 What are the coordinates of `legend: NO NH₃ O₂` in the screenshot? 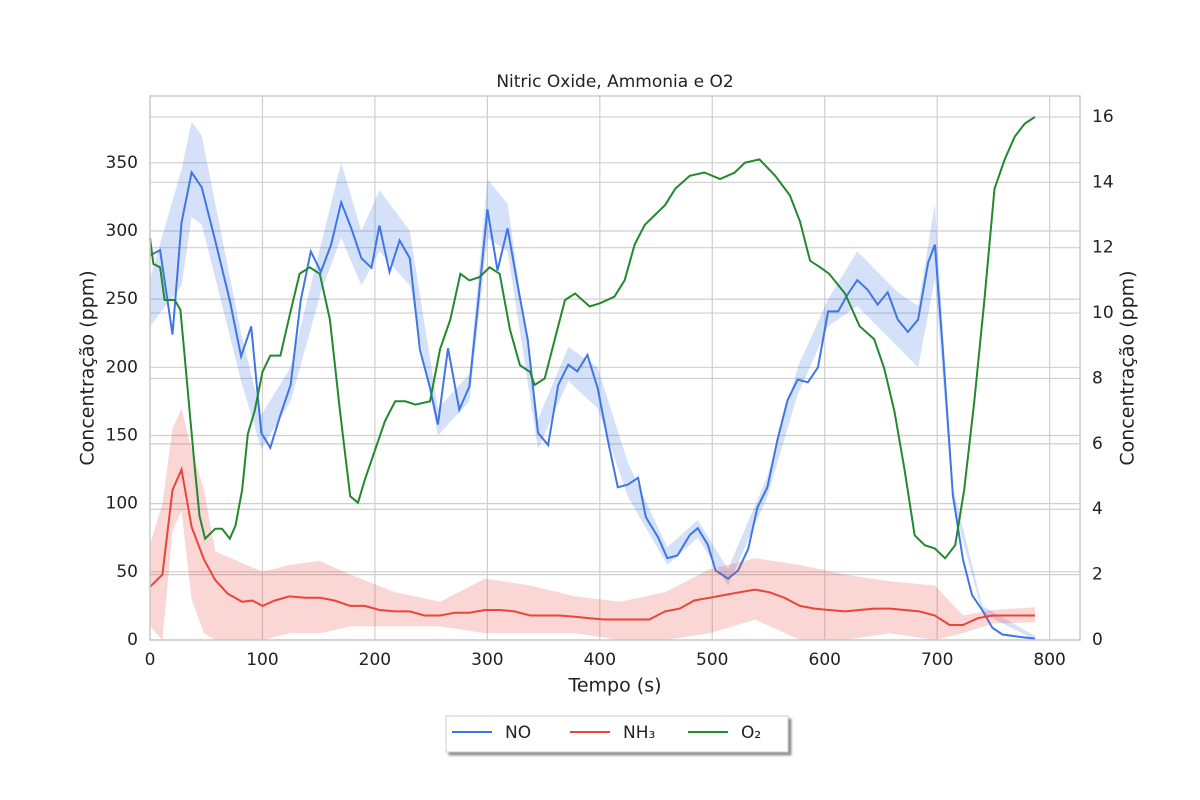 It's located at (617, 734).